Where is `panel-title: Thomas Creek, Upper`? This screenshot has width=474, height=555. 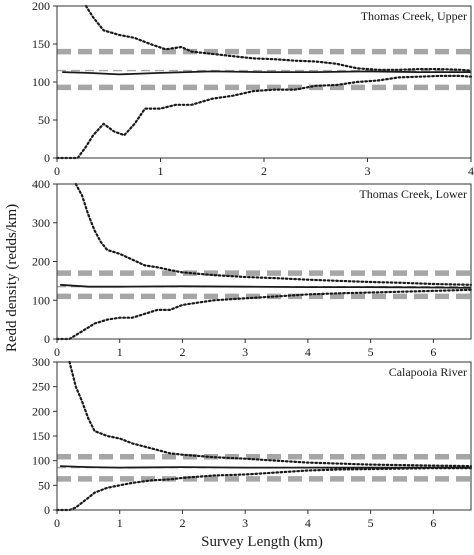
panel-title: Thomas Creek, Upper is located at coordinates (414, 16).